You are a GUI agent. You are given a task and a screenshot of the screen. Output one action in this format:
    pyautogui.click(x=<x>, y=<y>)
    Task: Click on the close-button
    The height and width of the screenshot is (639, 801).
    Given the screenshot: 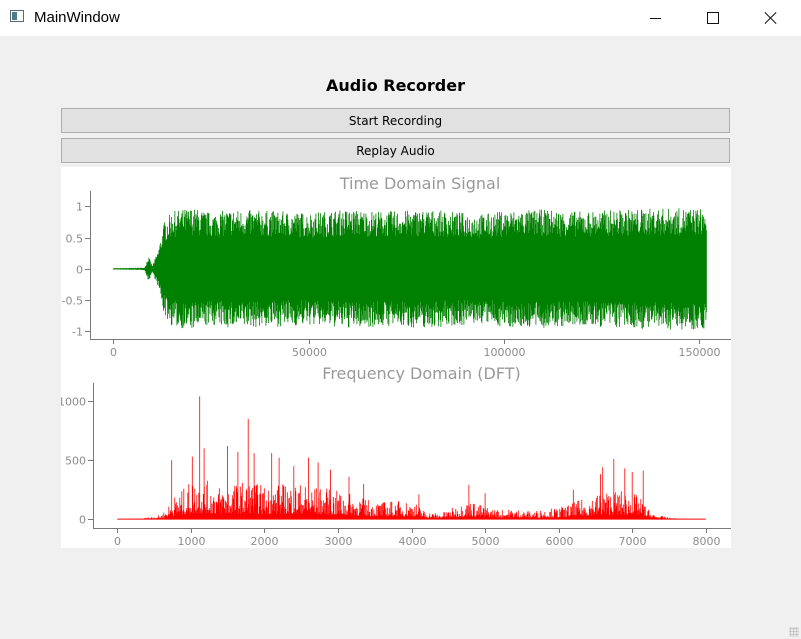 What is the action you would take?
    pyautogui.click(x=771, y=18)
    